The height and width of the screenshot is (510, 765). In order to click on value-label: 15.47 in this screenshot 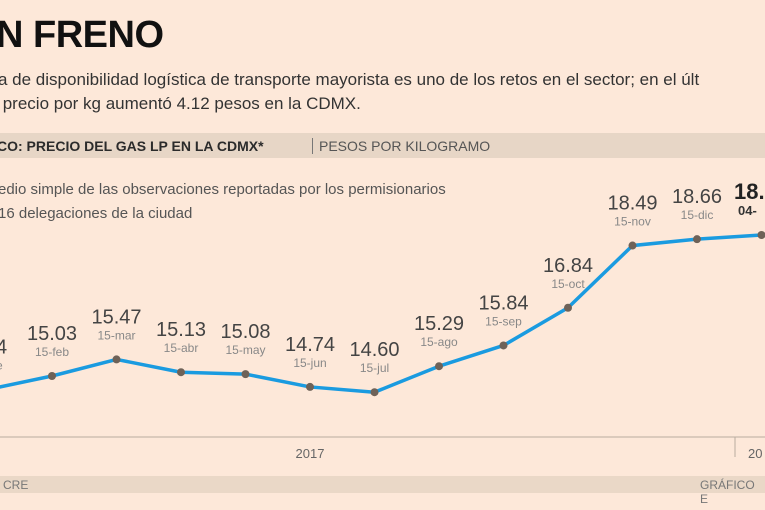, I will do `click(116, 317)`.